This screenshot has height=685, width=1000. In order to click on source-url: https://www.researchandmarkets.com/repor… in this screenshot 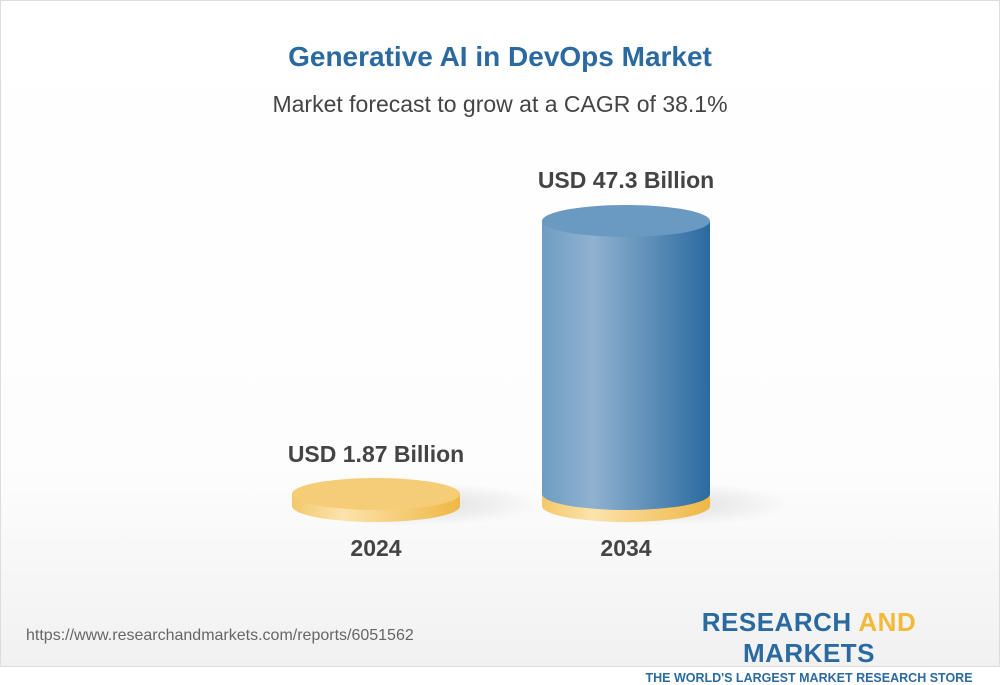, I will do `click(220, 635)`.